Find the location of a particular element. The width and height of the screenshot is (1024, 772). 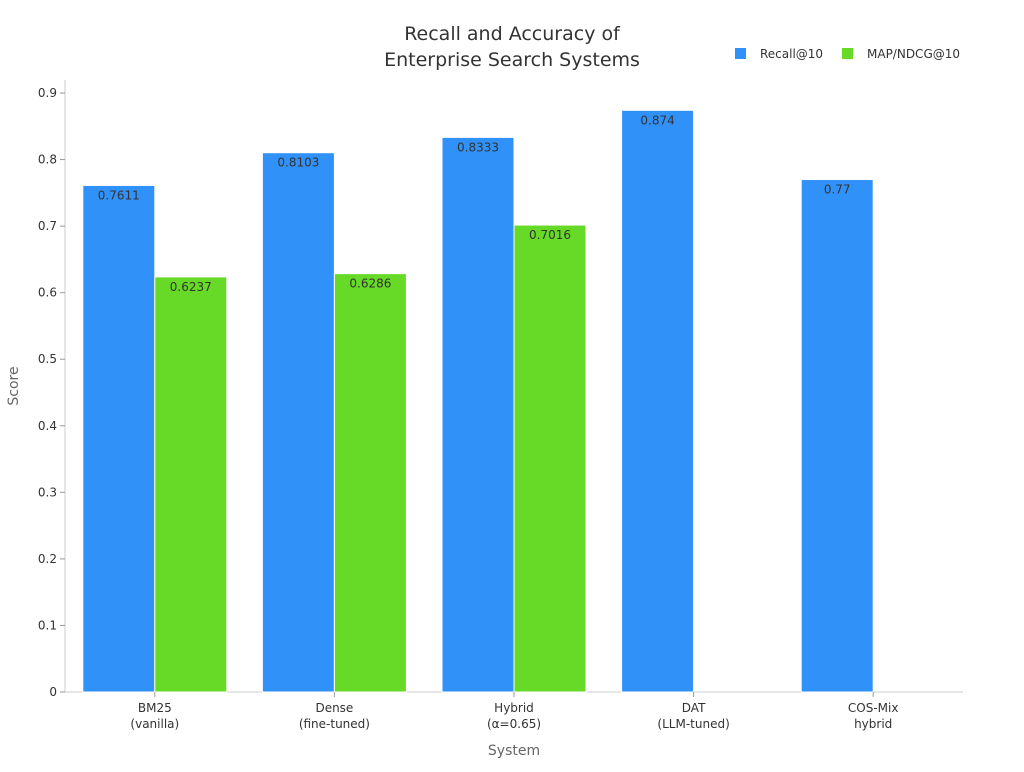

y-axis-label: Score is located at coordinates (14, 385).